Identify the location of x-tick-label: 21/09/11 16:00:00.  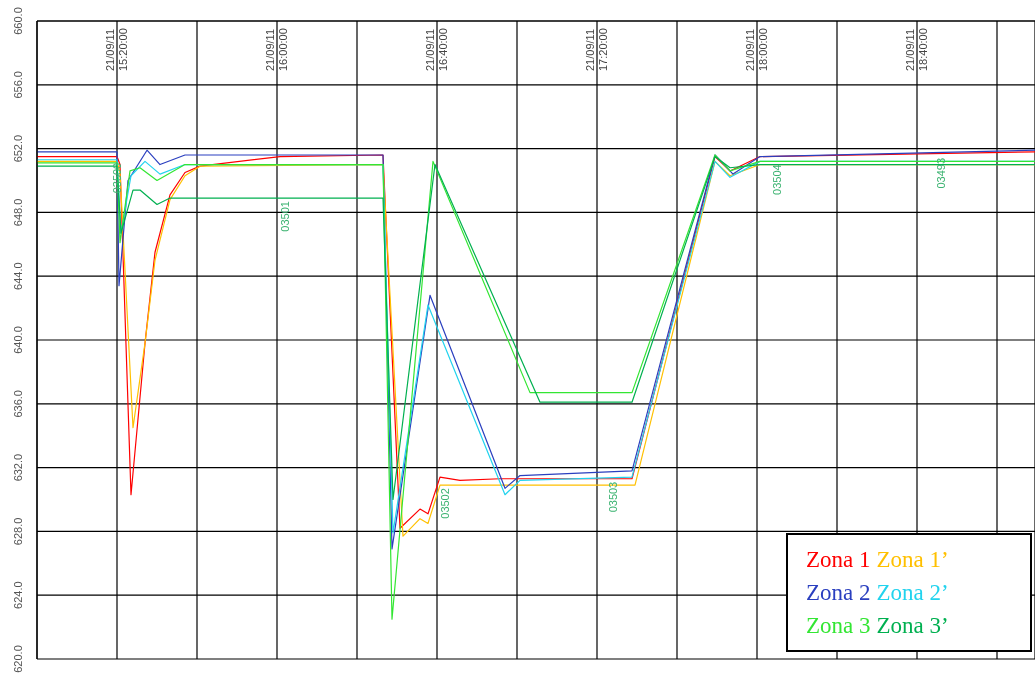
(276, 49).